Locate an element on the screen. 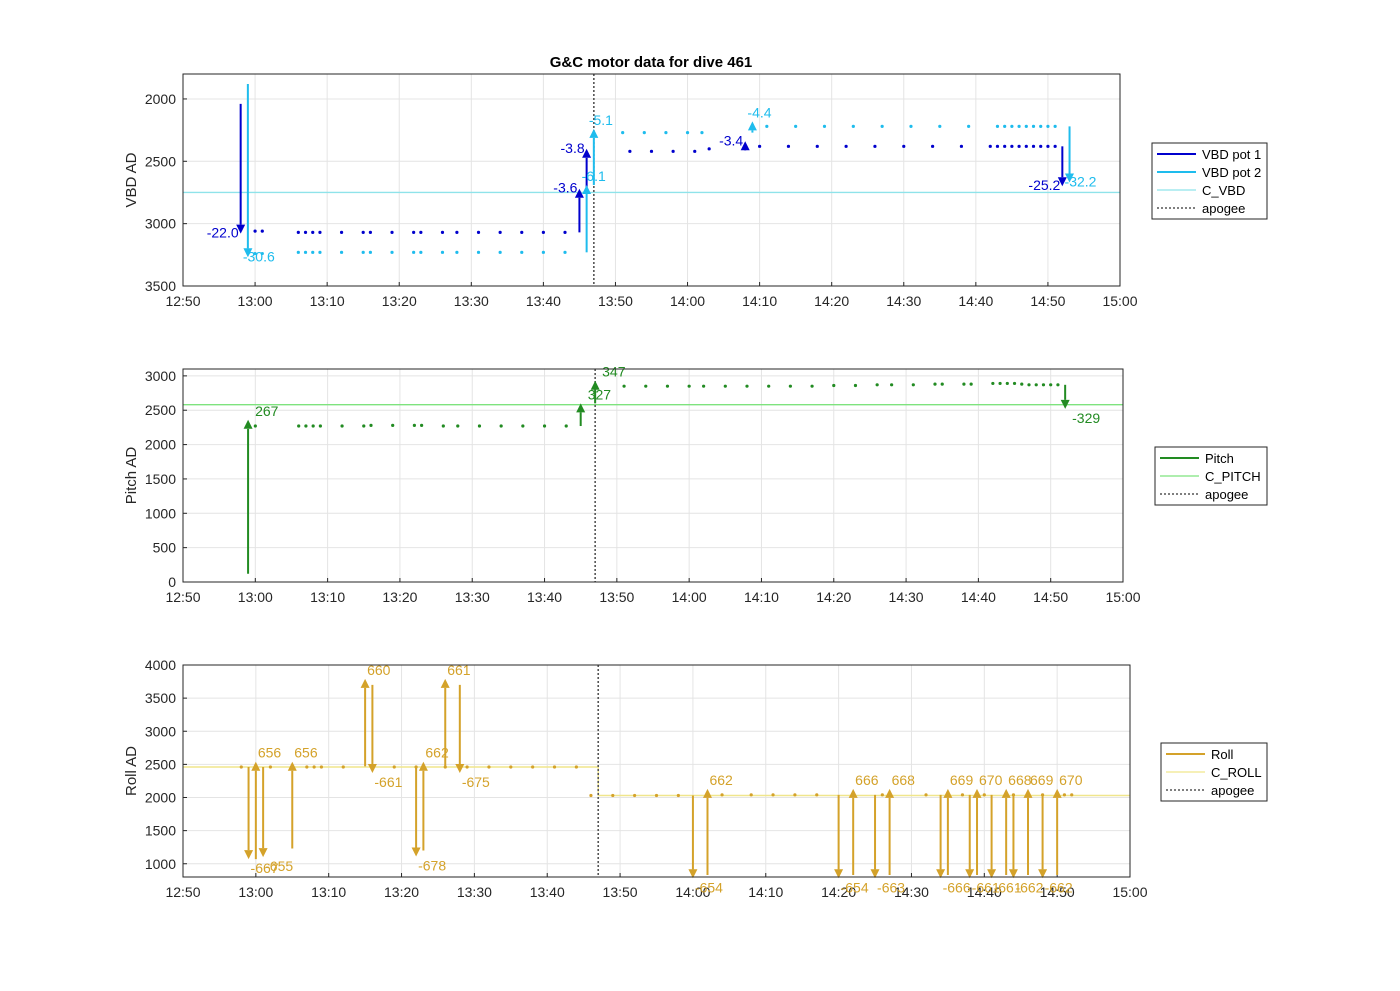 The image size is (1400, 991). move-label: -30.6 is located at coordinates (259, 256).